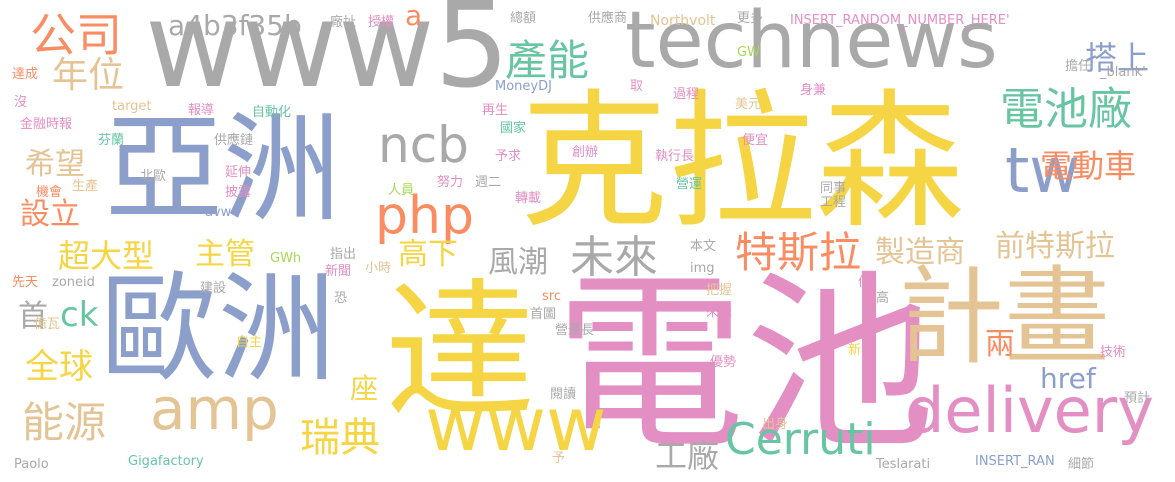 This screenshot has width=1175, height=482. What do you see at coordinates (238, 172) in the screenshot?
I see `word-yanshen: 延伸` at bounding box center [238, 172].